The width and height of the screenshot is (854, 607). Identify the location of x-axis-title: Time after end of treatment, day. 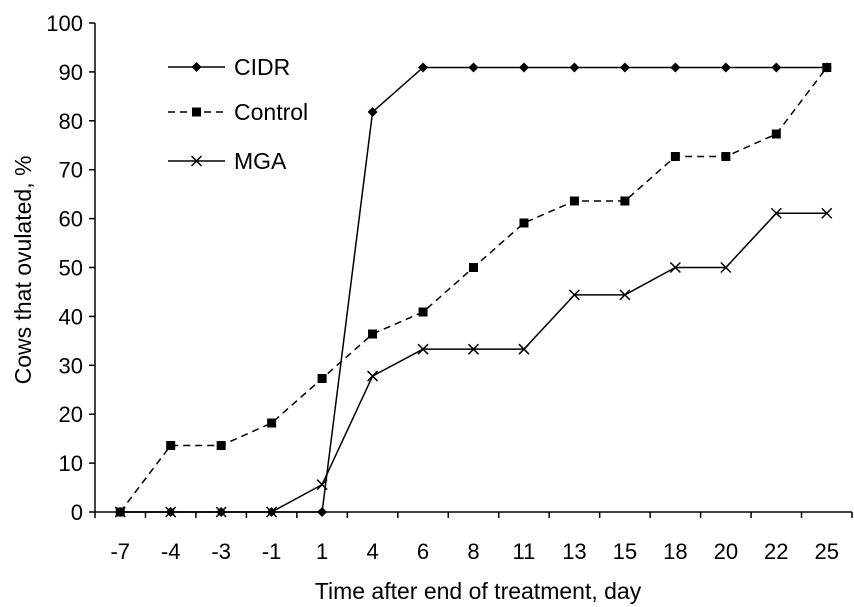
(478, 591).